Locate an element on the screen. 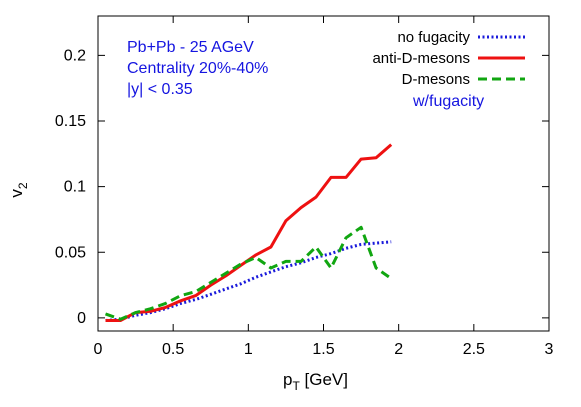 The image size is (581, 407). legend-label: anti-D-mesons is located at coordinates (421, 58).